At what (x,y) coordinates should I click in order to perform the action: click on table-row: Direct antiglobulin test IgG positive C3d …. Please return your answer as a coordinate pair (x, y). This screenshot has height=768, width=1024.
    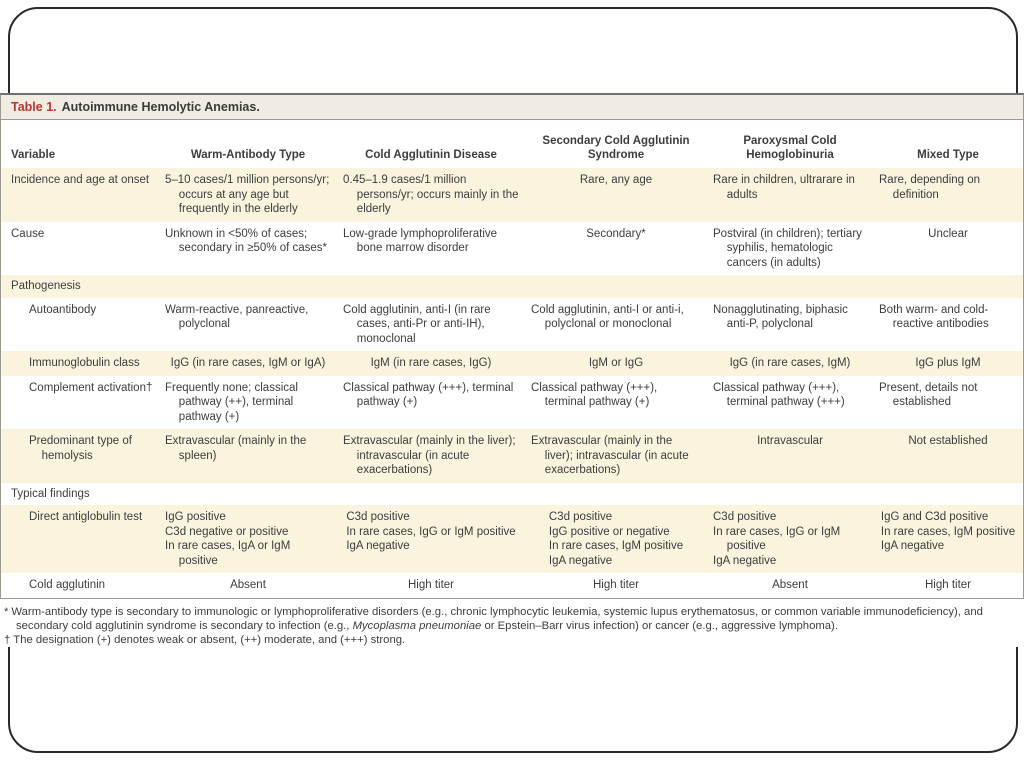
    Looking at the image, I should click on (512, 539).